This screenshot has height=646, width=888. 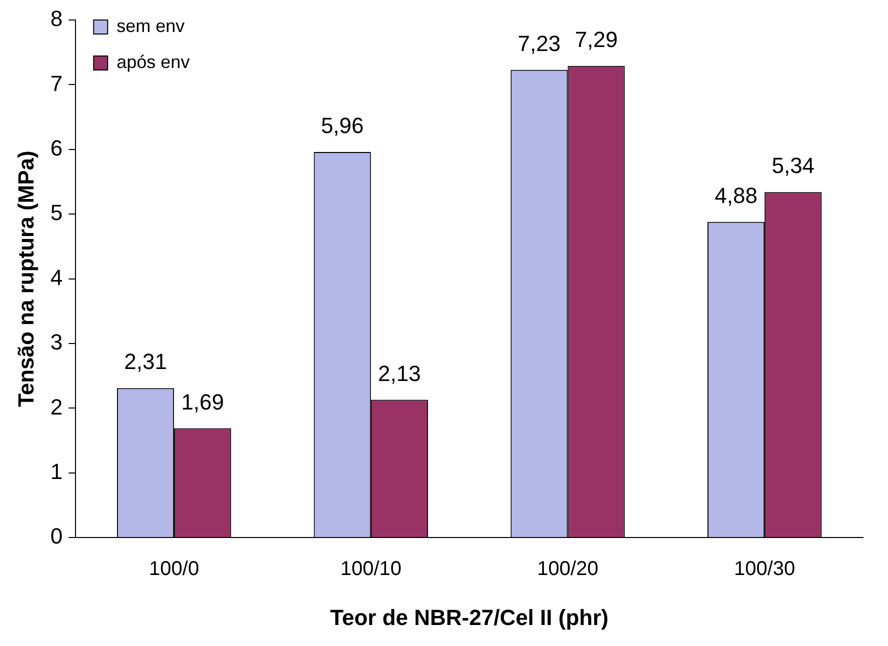 What do you see at coordinates (342, 125) in the screenshot?
I see `data-label: 5,96` at bounding box center [342, 125].